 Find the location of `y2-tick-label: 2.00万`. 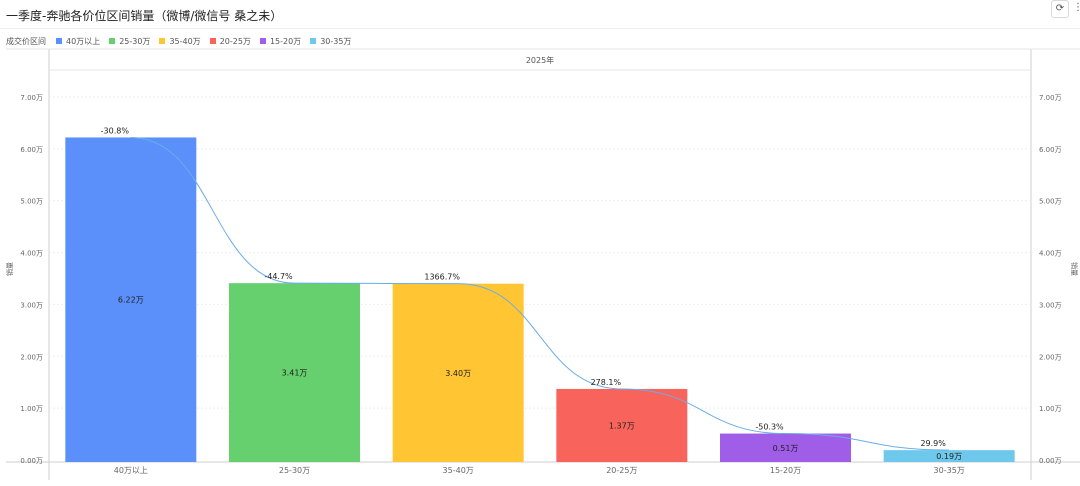

y2-tick-label: 2.00万 is located at coordinates (1050, 357).